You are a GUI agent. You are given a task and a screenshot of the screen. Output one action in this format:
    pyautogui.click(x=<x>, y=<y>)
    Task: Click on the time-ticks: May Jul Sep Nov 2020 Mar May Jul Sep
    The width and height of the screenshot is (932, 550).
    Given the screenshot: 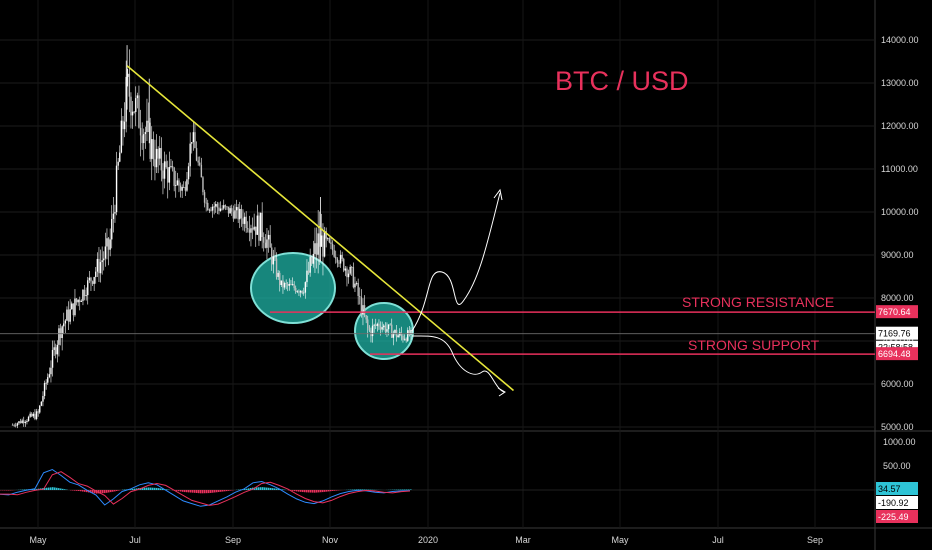 What is the action you would take?
    pyautogui.click(x=426, y=540)
    